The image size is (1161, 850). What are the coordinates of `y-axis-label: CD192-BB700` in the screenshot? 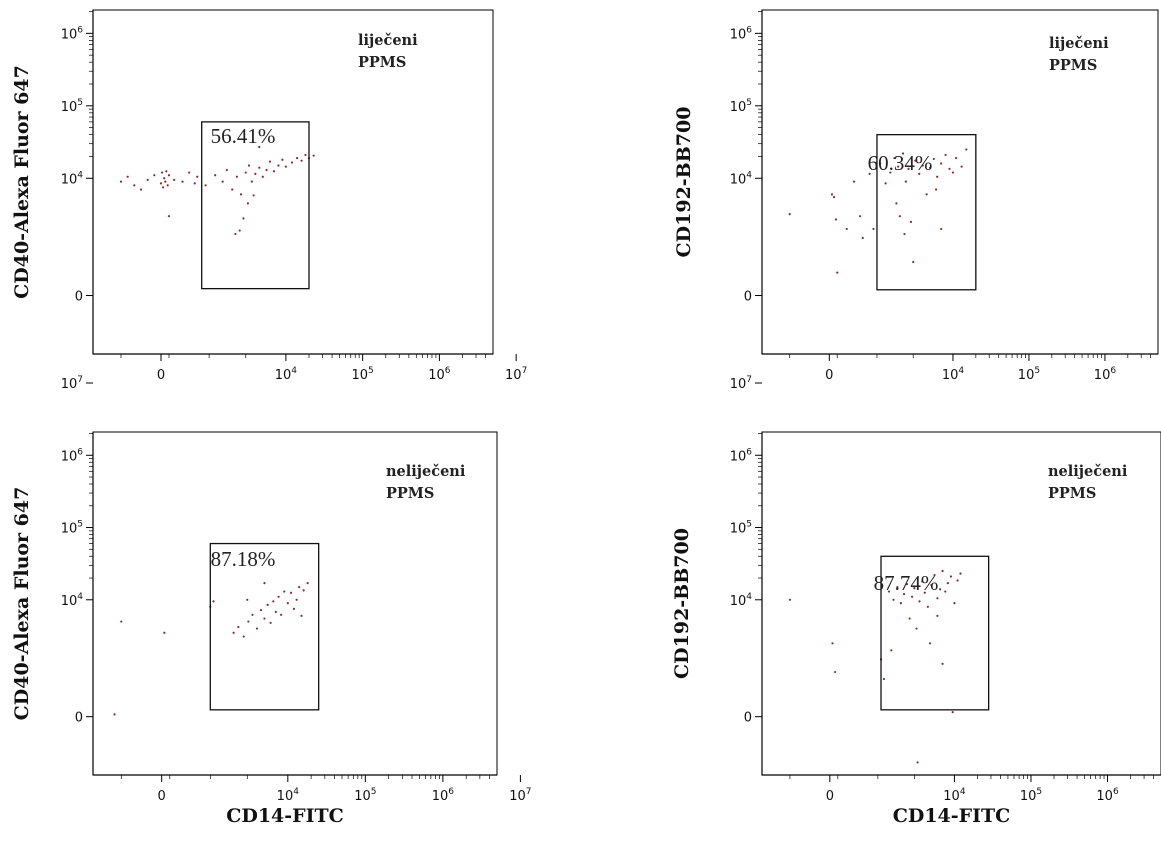 It's located at (684, 182).